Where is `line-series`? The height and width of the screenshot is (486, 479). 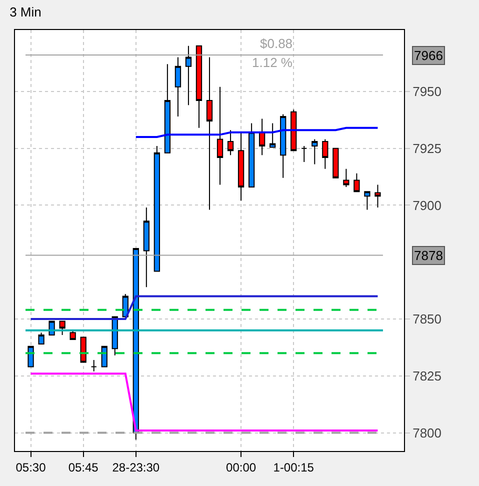
line-series is located at coordinates (256, 132).